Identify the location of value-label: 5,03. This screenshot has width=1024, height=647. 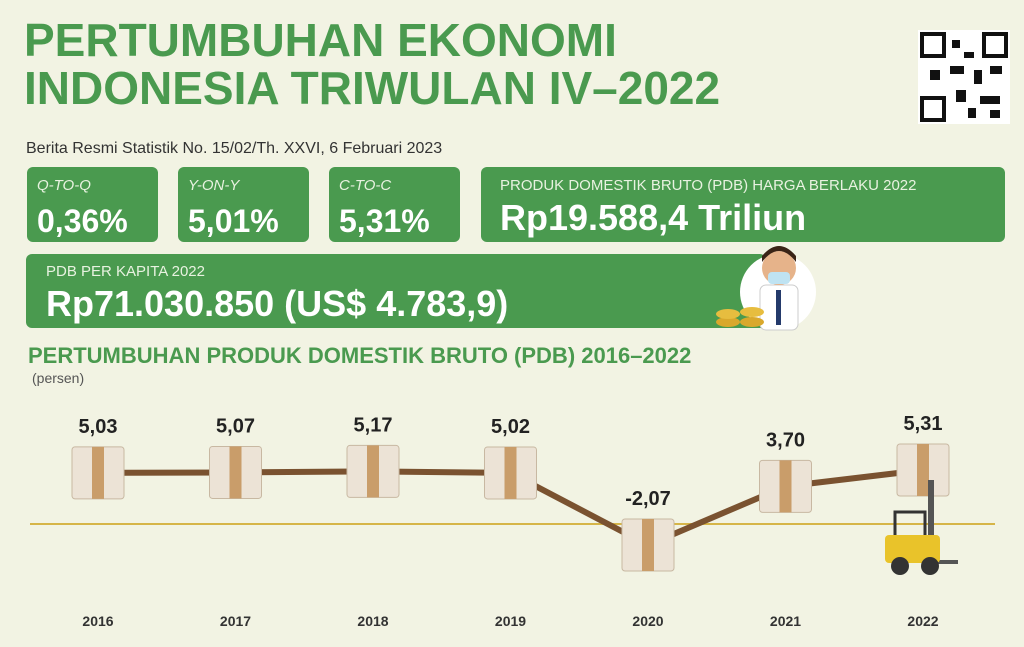
(98, 427).